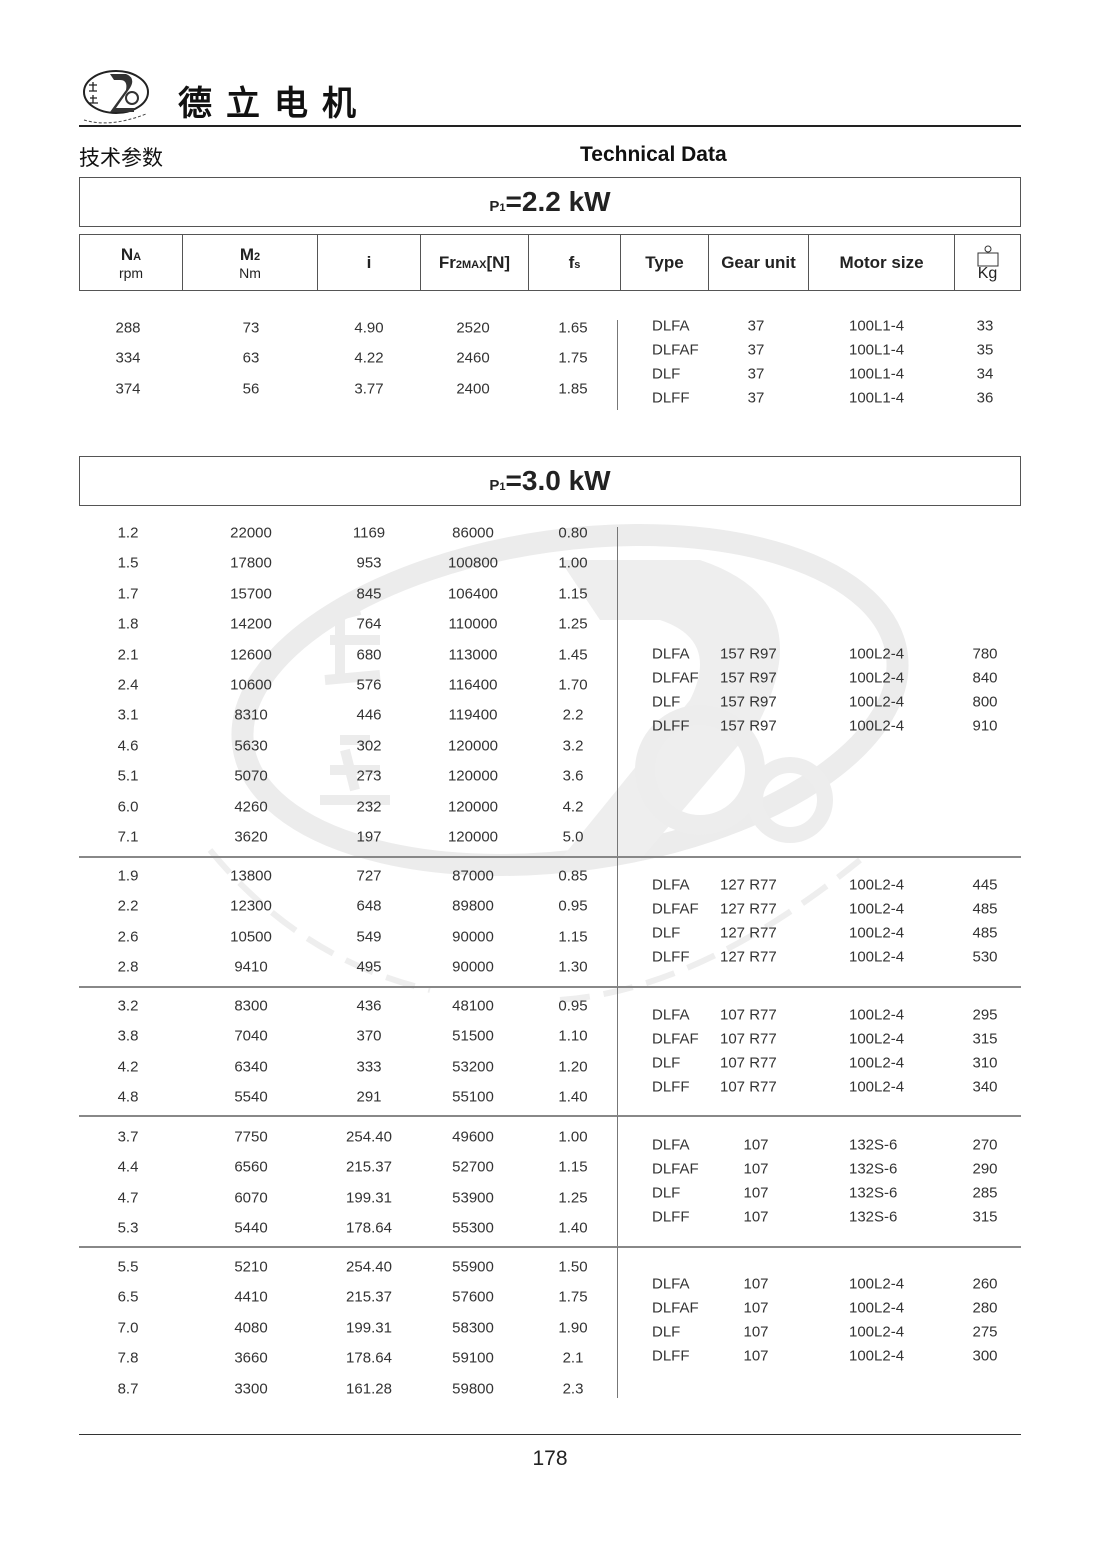  Describe the element at coordinates (128, 967) in the screenshot. I see `output-speed: 2.8` at that location.